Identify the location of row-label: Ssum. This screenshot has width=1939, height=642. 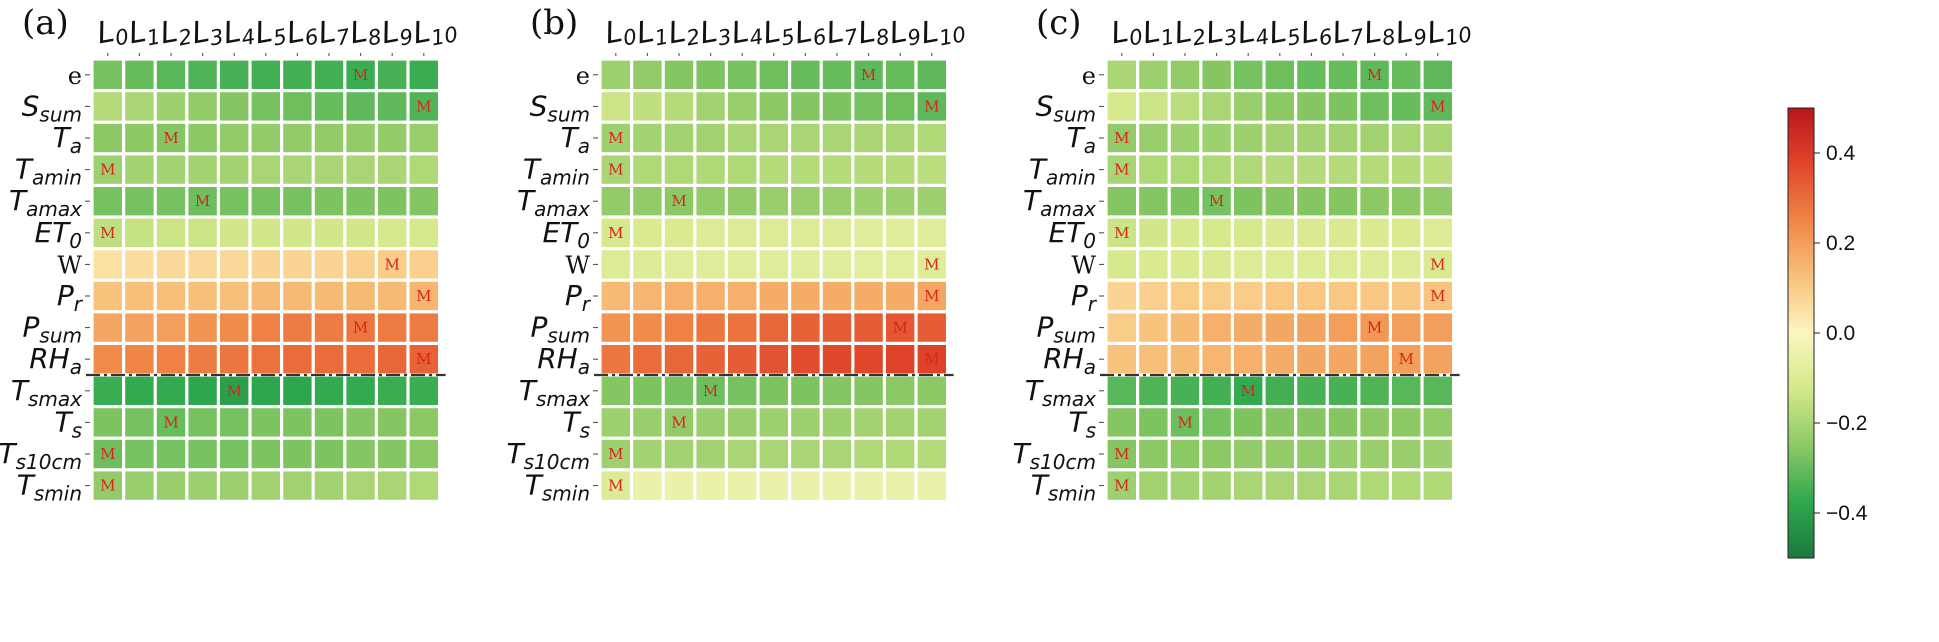
(560, 107).